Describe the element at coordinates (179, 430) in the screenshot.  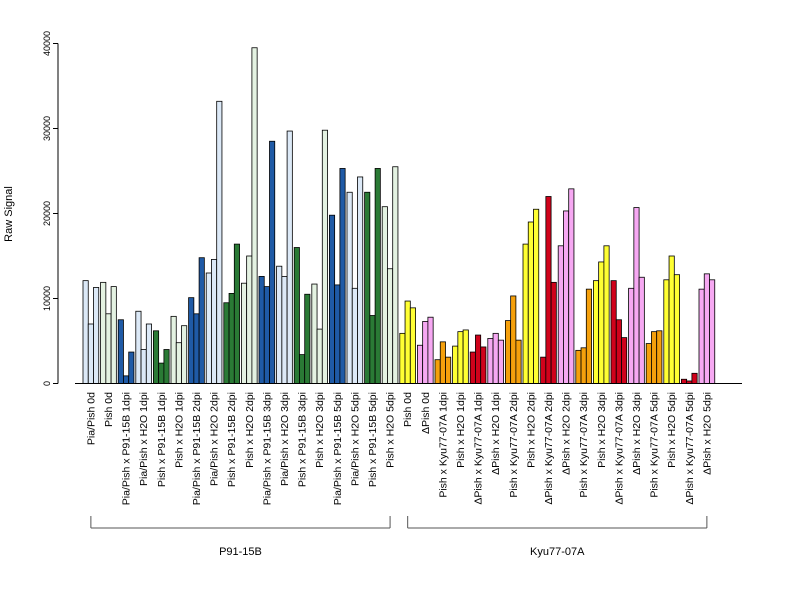
I see `category-label: Pish x H2O 1dpi` at that location.